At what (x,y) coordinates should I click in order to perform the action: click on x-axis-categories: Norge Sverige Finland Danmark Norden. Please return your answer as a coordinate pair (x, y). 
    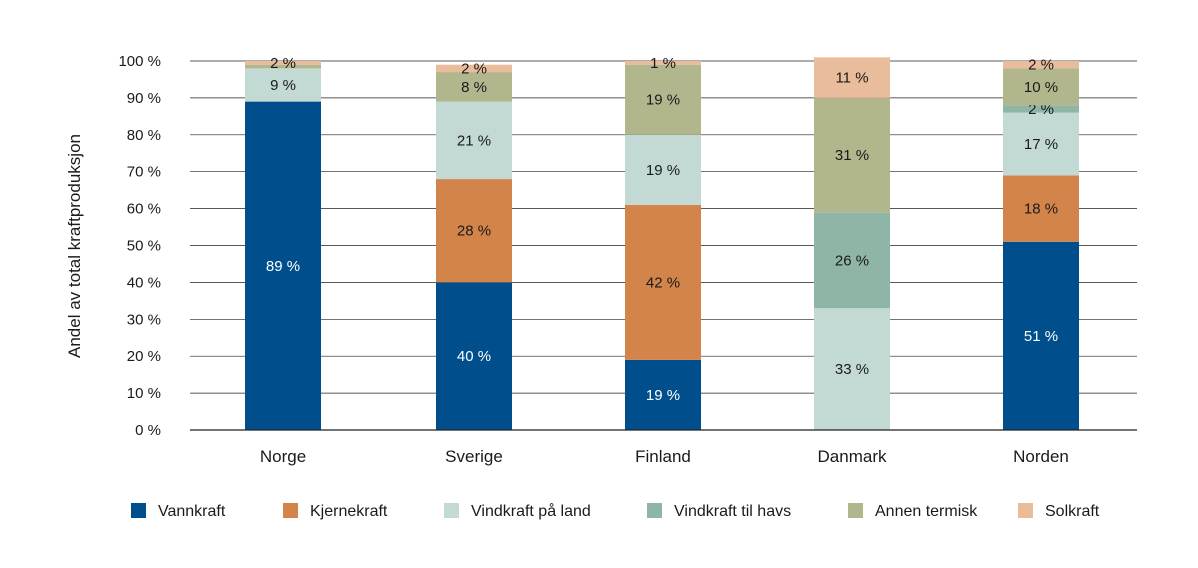
    Looking at the image, I should click on (664, 456).